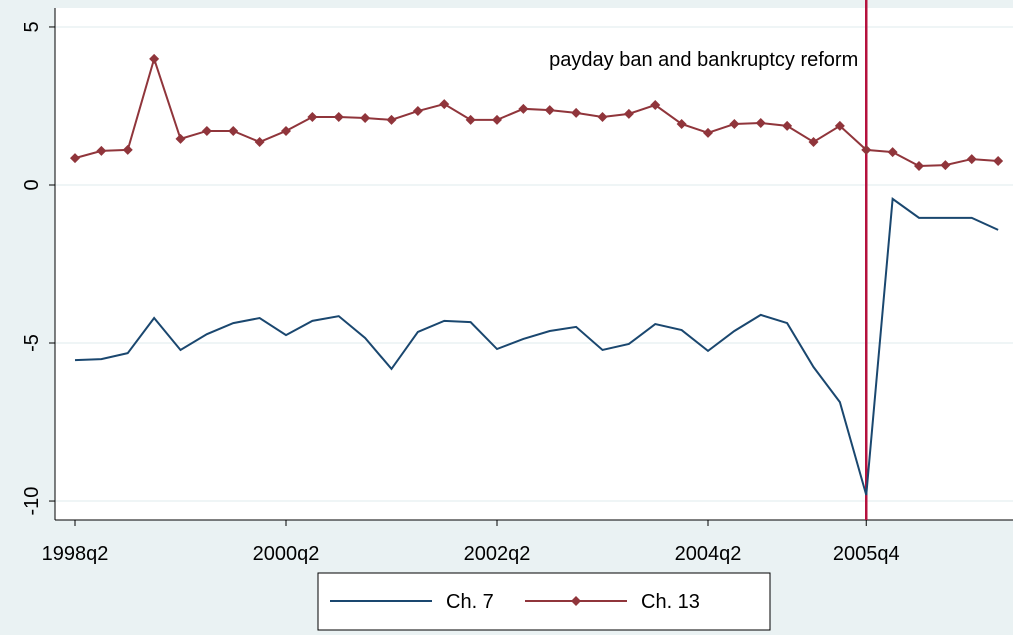 Image resolution: width=1013 pixels, height=635 pixels. What do you see at coordinates (670, 602) in the screenshot?
I see `legend-label: Ch. 13` at bounding box center [670, 602].